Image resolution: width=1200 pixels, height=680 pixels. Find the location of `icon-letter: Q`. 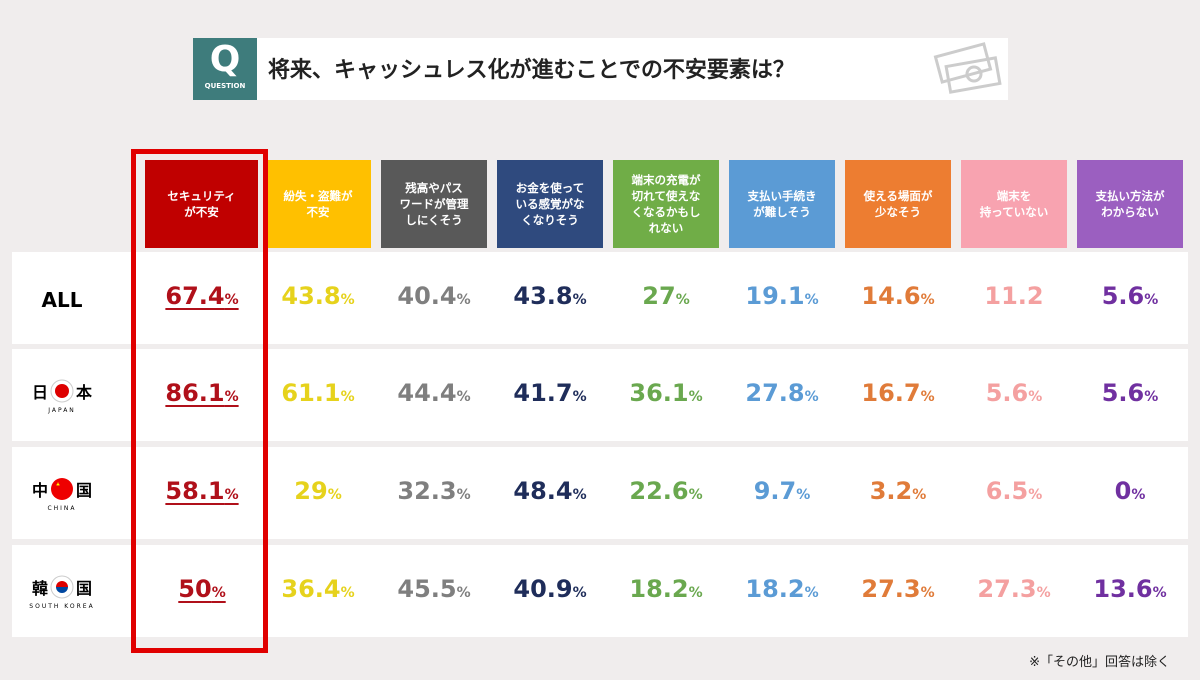

icon-letter: Q is located at coordinates (225, 59).